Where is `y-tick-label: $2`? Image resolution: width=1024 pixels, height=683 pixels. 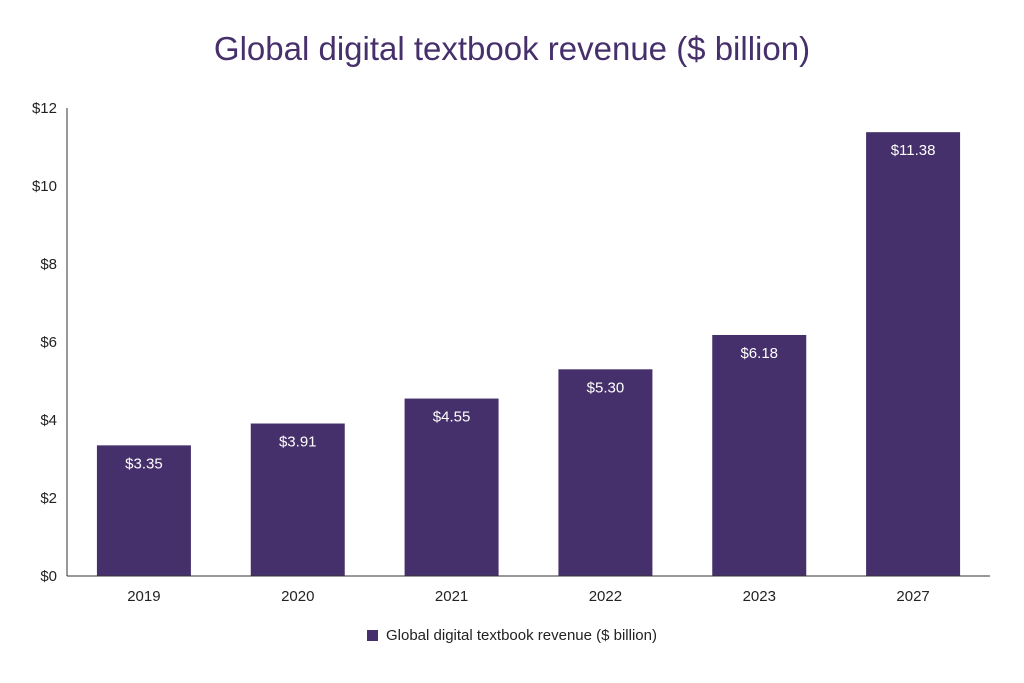 y-tick-label: $2 is located at coordinates (48, 498).